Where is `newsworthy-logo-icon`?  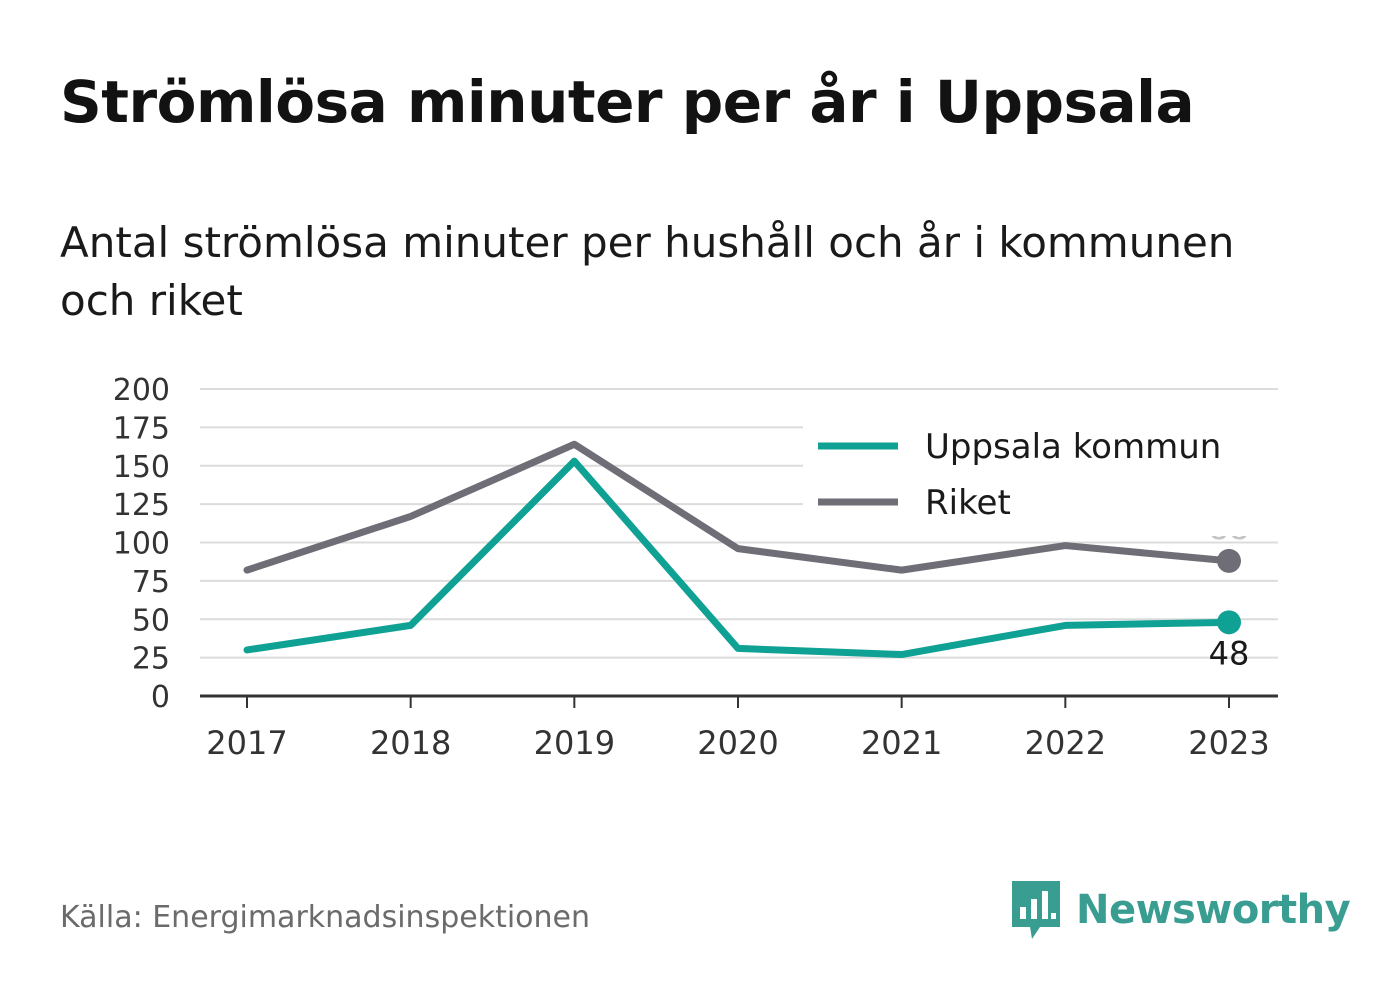 newsworthy-logo-icon is located at coordinates (1036, 910).